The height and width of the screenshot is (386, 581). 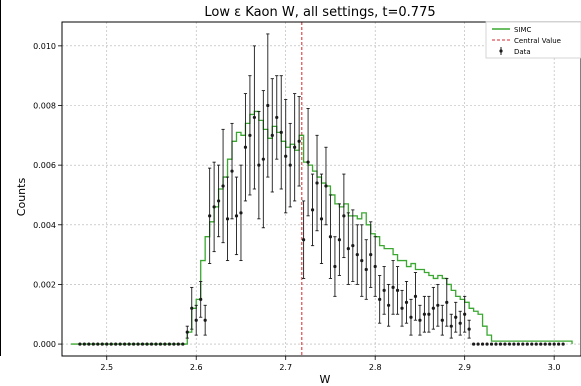 I want to click on x-tick-label: 2.5, so click(x=106, y=367).